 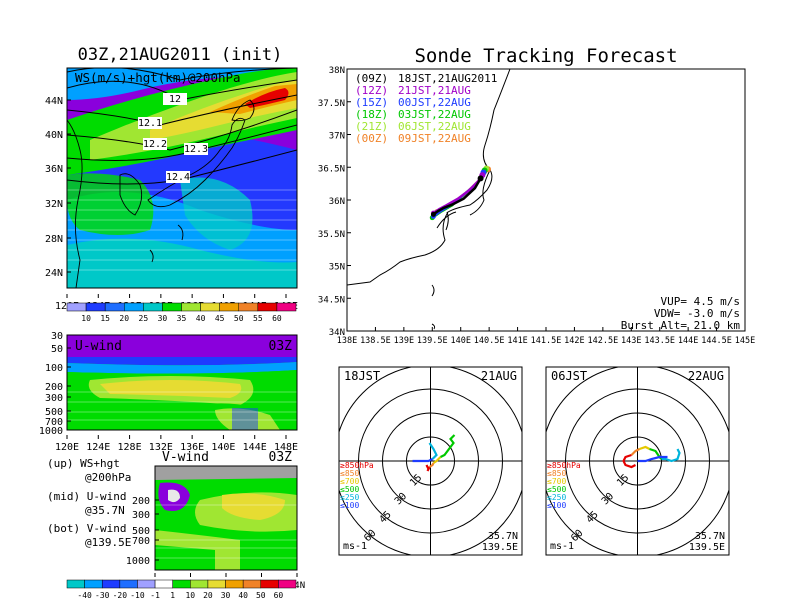 I want to click on track-legend-time: 09JST,22AUG, so click(x=434, y=138).